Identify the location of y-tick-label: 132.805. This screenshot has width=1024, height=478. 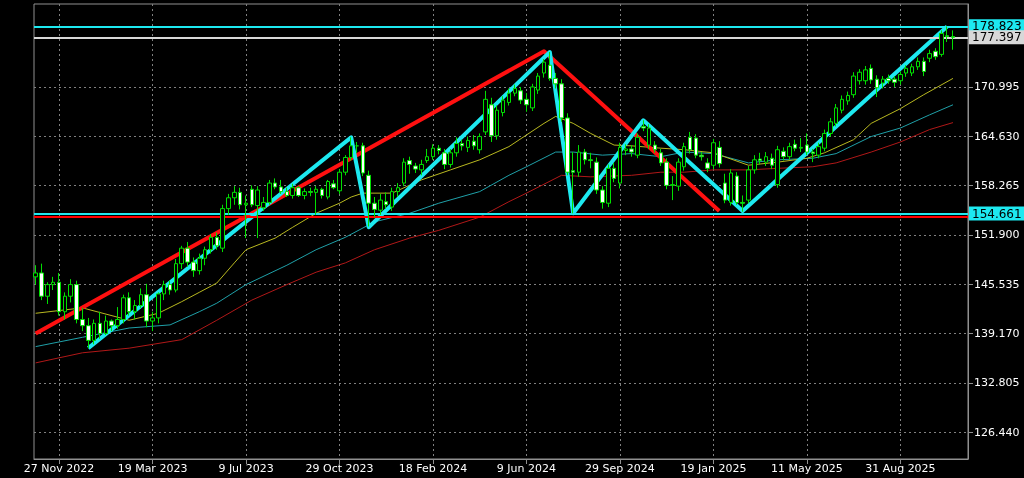
(997, 383).